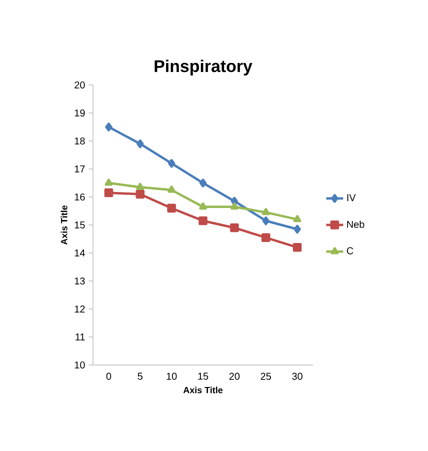 The height and width of the screenshot is (451, 428). I want to click on legend-label: IV, so click(351, 198).